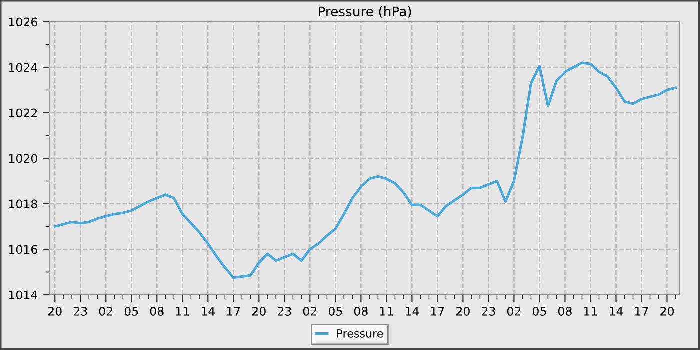  Describe the element at coordinates (365, 12) in the screenshot. I see `chart-title: Pressure (hPa)` at that location.